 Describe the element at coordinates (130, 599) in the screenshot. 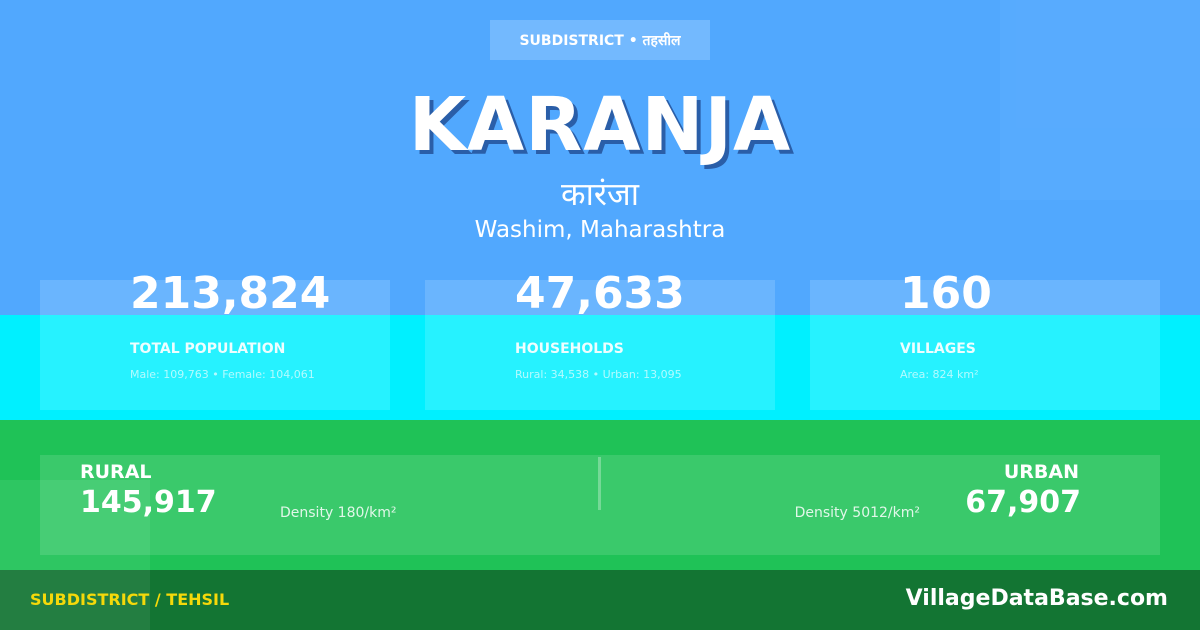

I see `footer-category: SUBDISTRICT / TEHSIL` at that location.